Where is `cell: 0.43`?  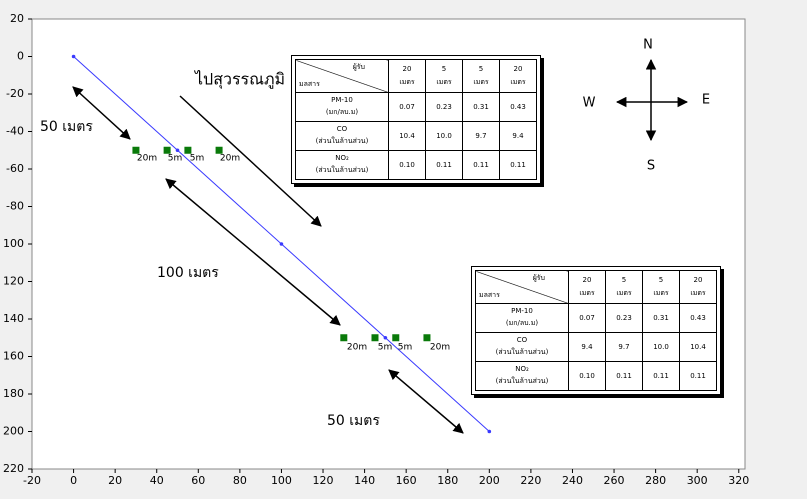
cell: 0.43 is located at coordinates (698, 318).